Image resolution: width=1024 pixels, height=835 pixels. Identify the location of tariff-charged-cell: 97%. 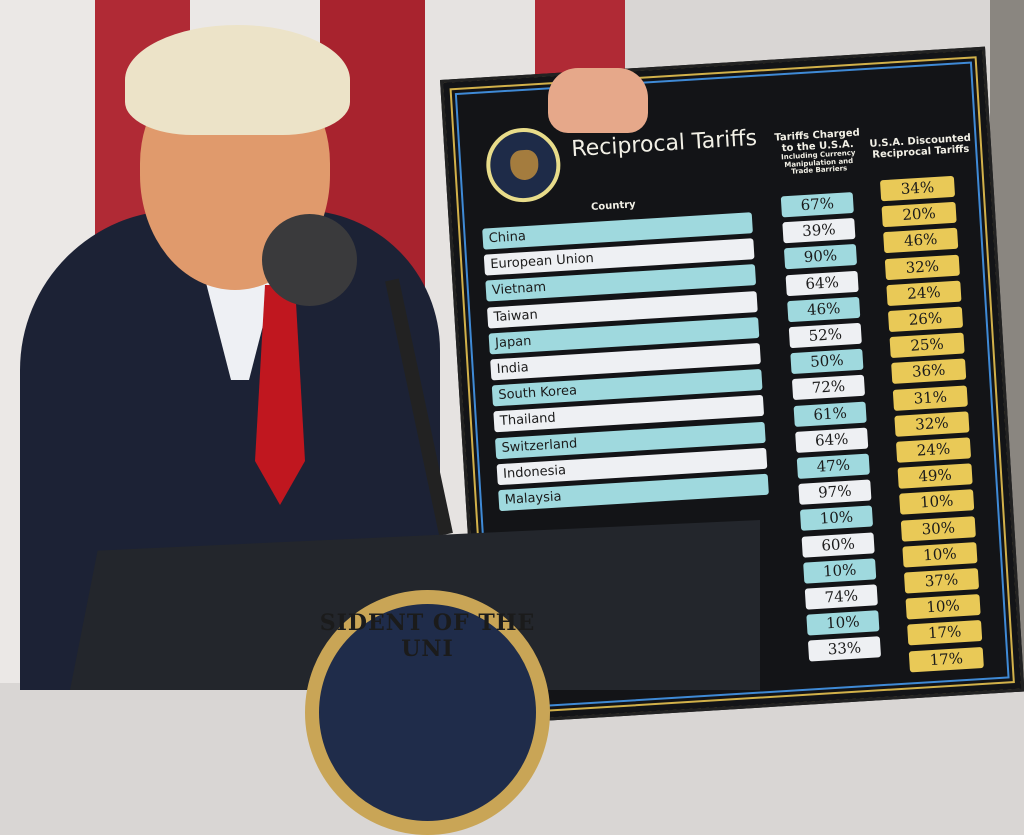
(835, 492).